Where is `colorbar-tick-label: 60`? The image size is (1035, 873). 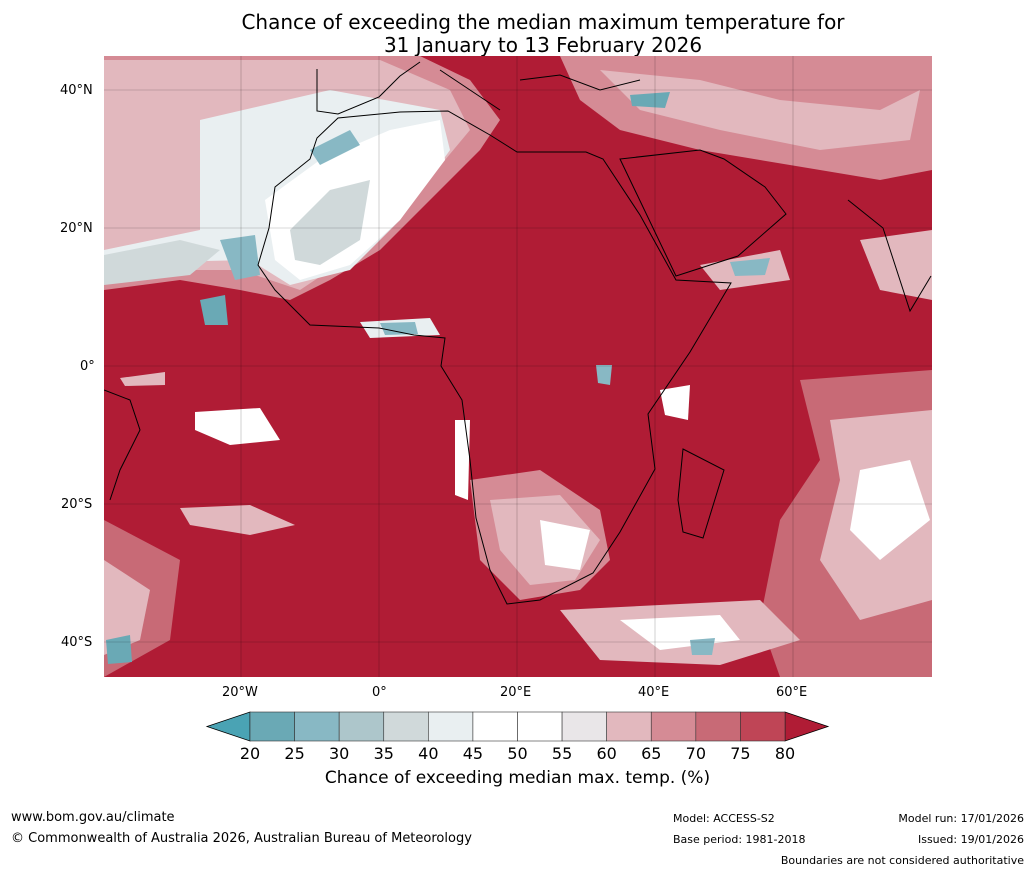 colorbar-tick-label: 60 is located at coordinates (606, 753).